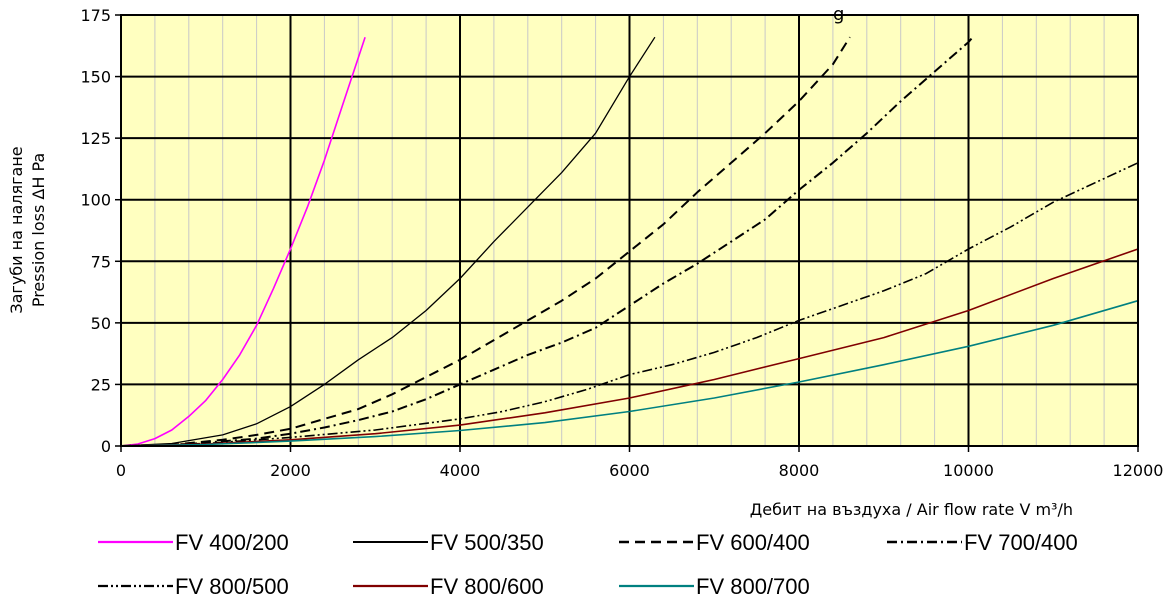 This screenshot has width=1171, height=603. Describe the element at coordinates (487, 586) in the screenshot. I see `legend-label: FV 800/600` at that location.